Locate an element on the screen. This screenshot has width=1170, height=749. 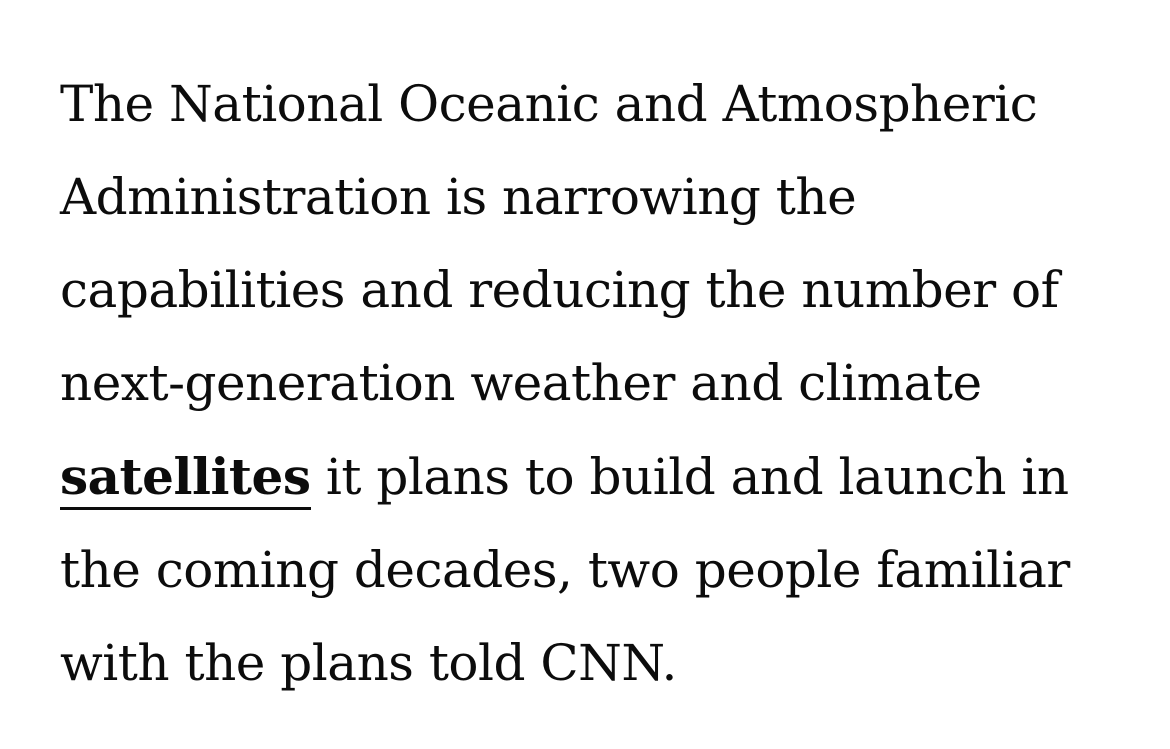
paragraph-line-1: The National Oceanic and Atmospheric is located at coordinates (549, 104).